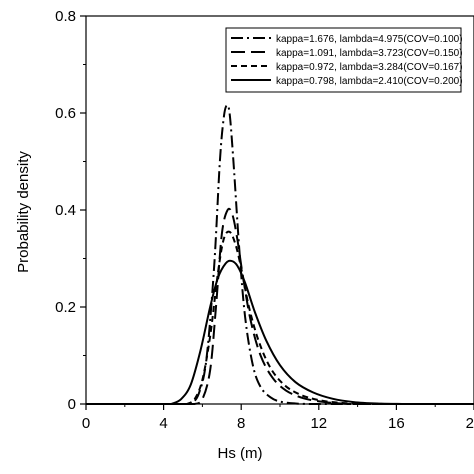 The width and height of the screenshot is (474, 474). I want to click on legend-label: kappa=1.091, lambda=3.723(COV=0.150), so click(369, 53).